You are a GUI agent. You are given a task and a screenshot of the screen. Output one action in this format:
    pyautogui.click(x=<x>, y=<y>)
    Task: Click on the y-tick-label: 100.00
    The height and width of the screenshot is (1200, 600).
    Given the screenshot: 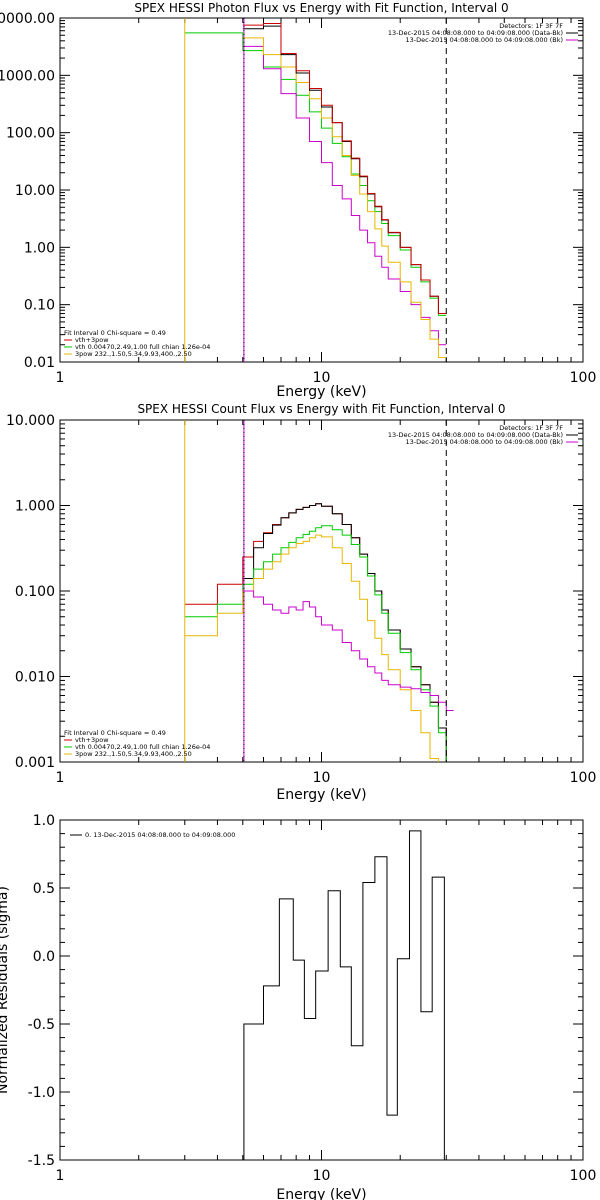 What is the action you would take?
    pyautogui.click(x=30, y=134)
    